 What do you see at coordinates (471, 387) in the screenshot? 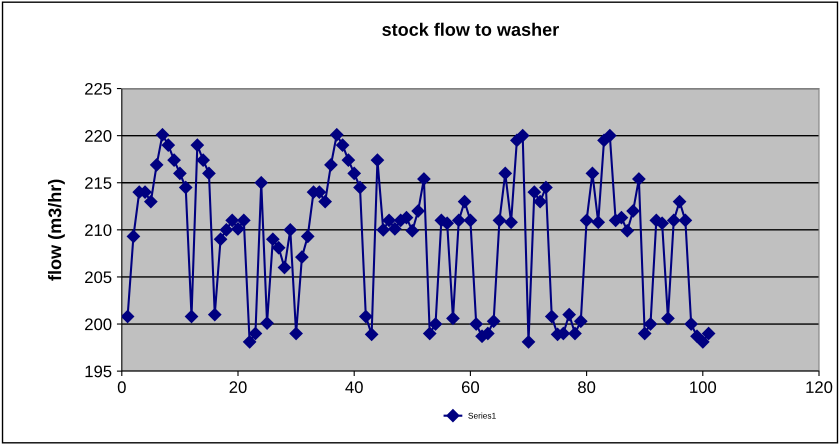
I see `x-tick-label: 60` at bounding box center [471, 387].